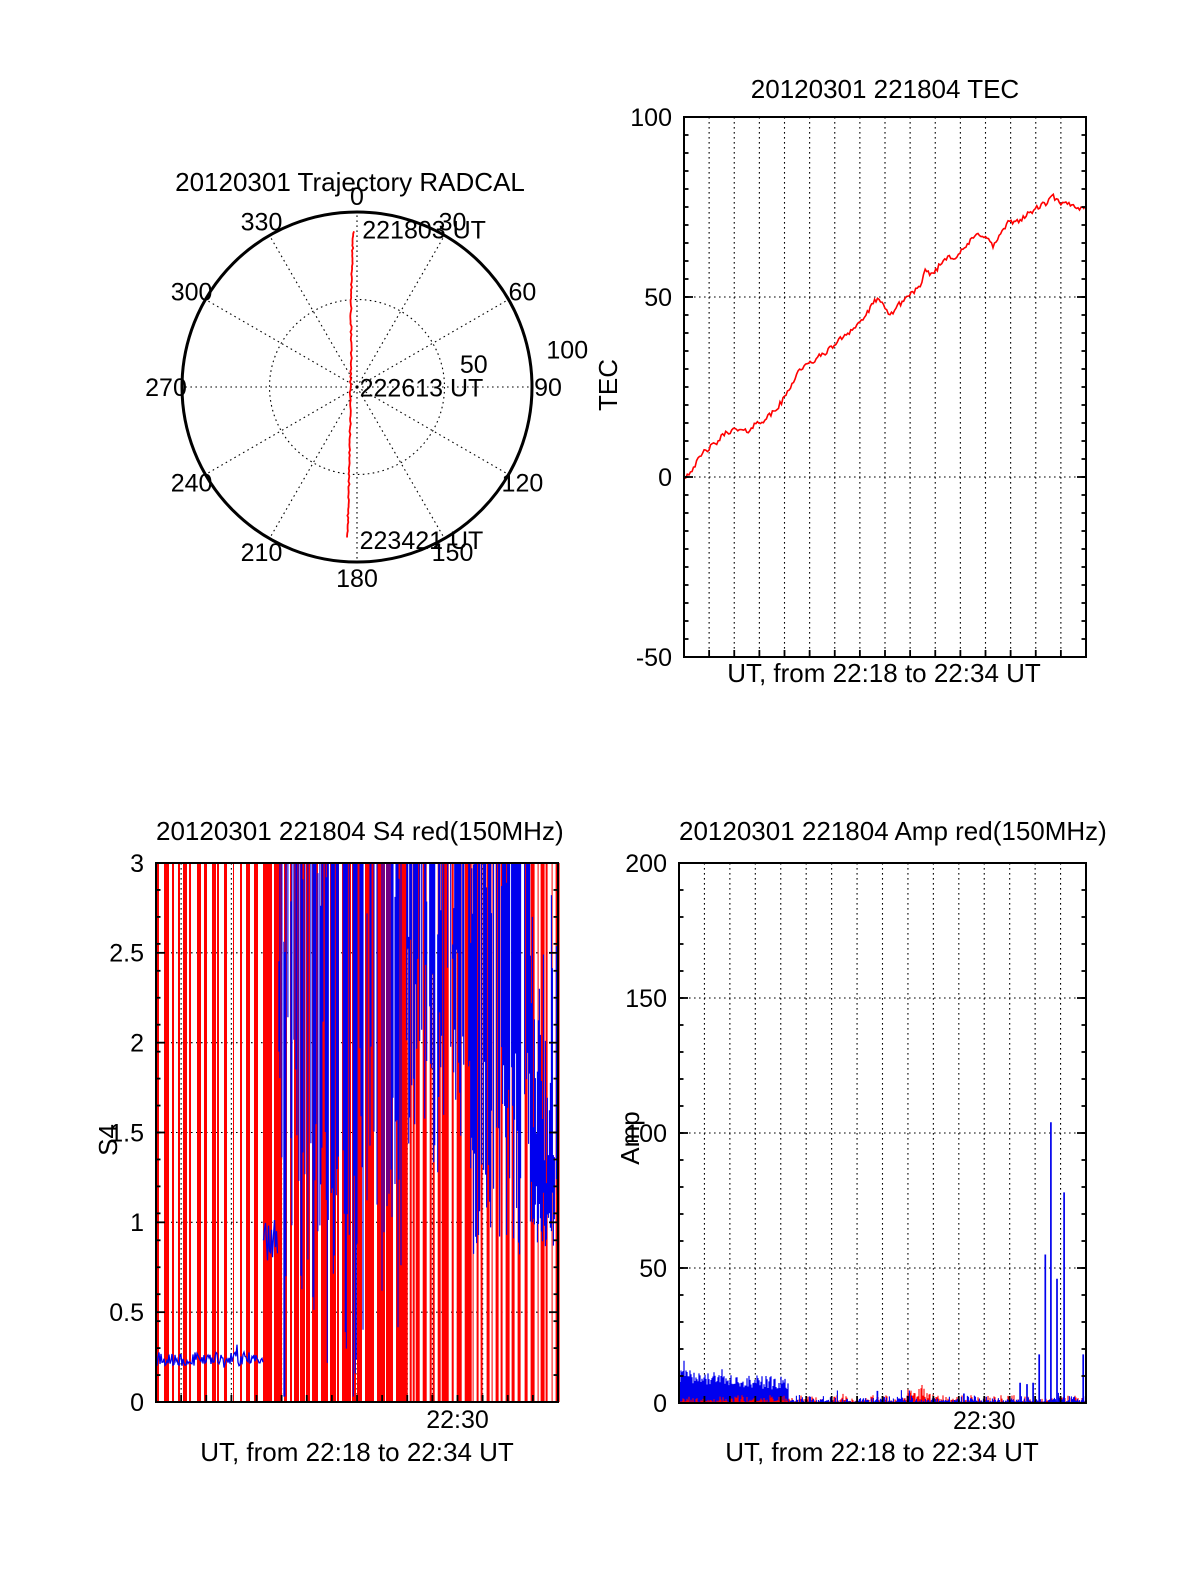  I want to click on amp-axes: 0 50 100 150 200 22:30, so click(856, 1142).